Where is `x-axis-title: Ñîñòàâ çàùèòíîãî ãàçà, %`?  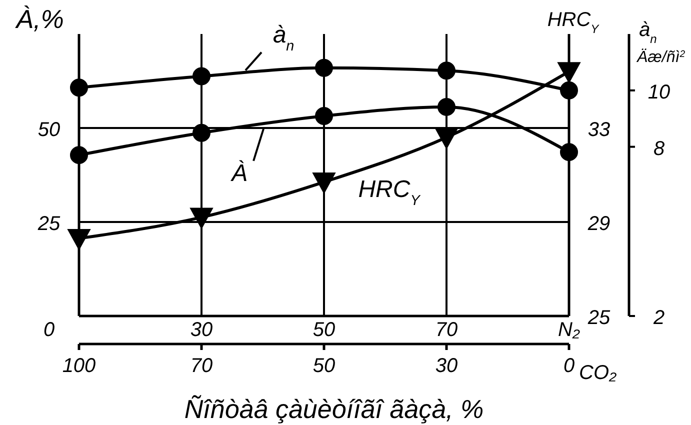
x-axis-title: Ñîñòàâ çàùèòíîãî ãàçà, % is located at coordinates (334, 409).